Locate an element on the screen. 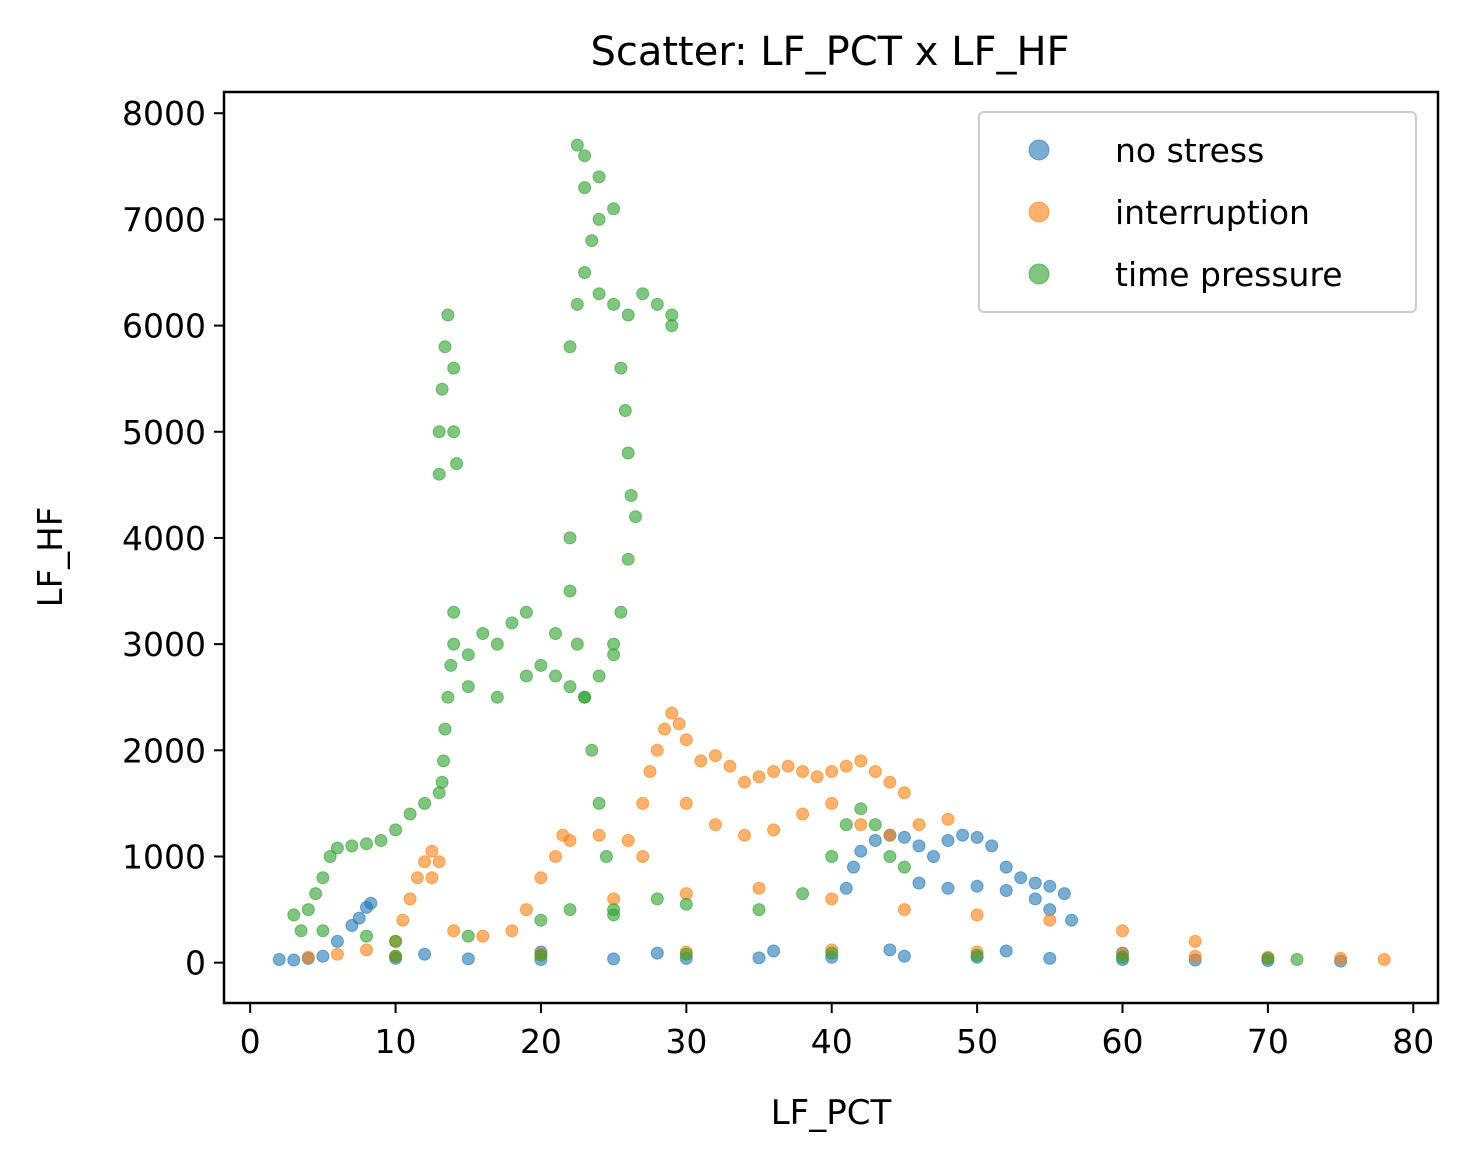  x-axis-ticks: 0 10 20 30 40 50 60 70 80 is located at coordinates (837, 1032).